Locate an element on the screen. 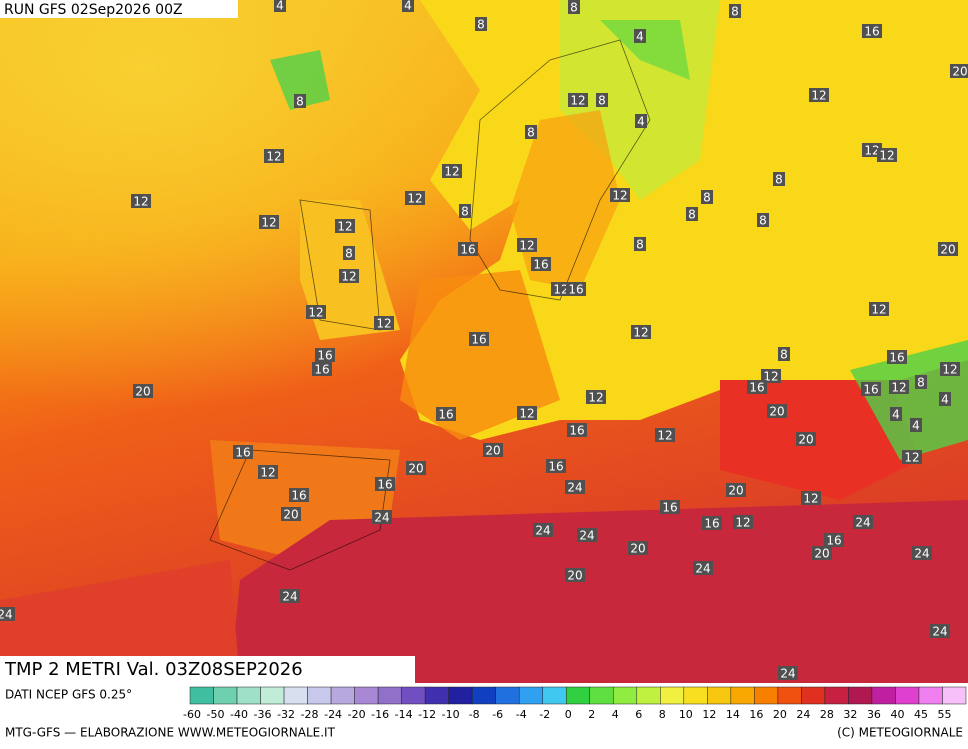 This screenshot has width=968, height=749. copyright-text: (C) METEOGIORNALE is located at coordinates (900, 733).